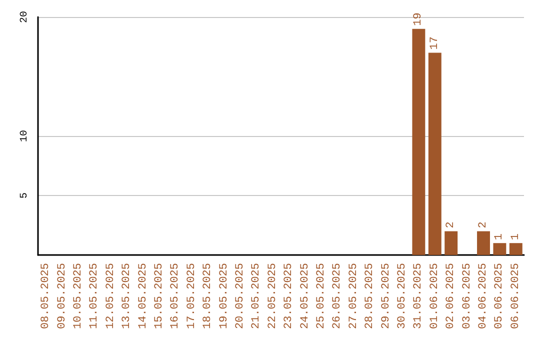  What do you see at coordinates (94, 296) in the screenshot?
I see `x-tick-label: 11.05.2025` at bounding box center [94, 296].